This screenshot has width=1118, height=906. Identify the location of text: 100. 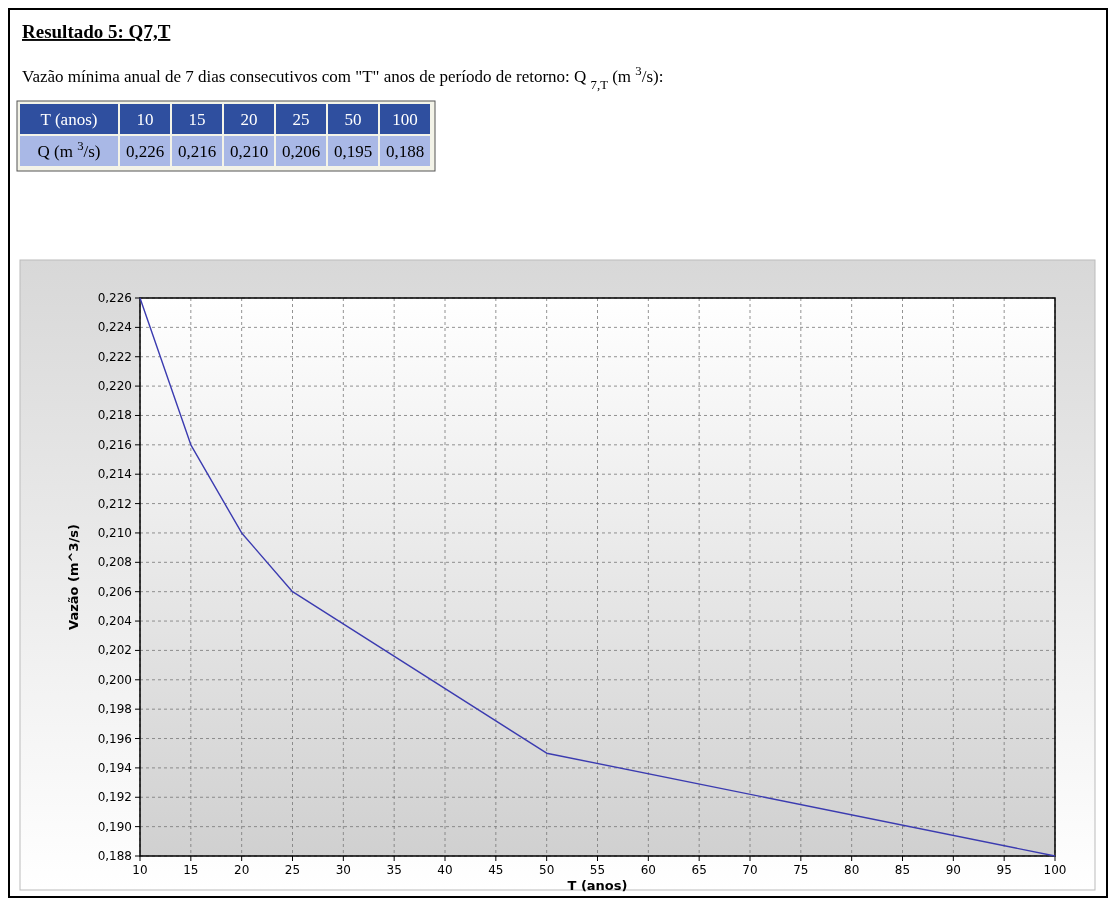
(405, 119).